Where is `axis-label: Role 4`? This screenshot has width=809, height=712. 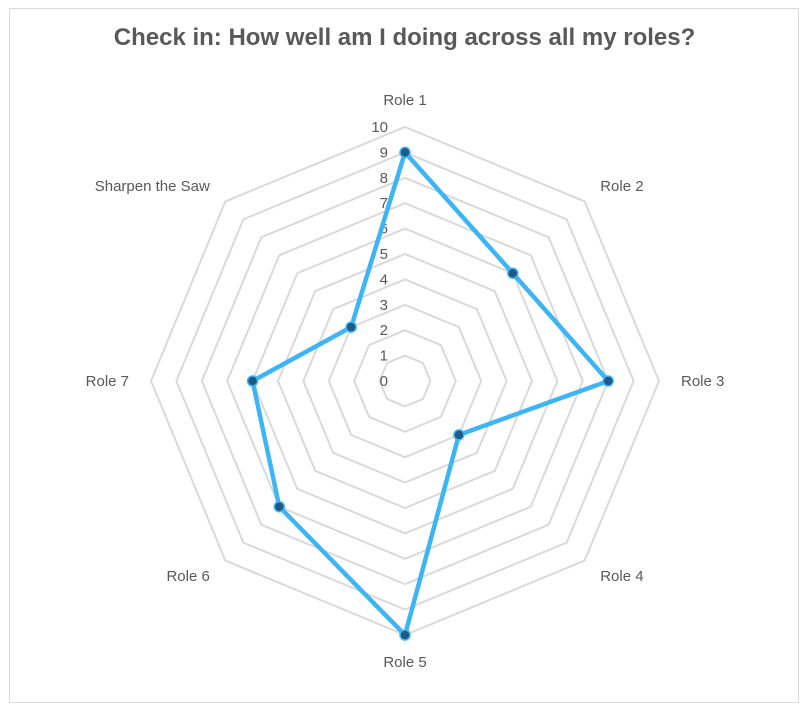 axis-label: Role 4 is located at coordinates (621, 576).